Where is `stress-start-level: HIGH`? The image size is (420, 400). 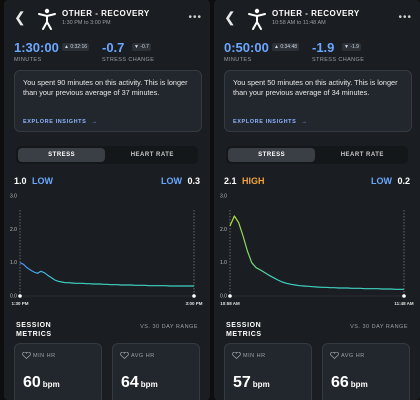 stress-start-level: HIGH is located at coordinates (253, 181).